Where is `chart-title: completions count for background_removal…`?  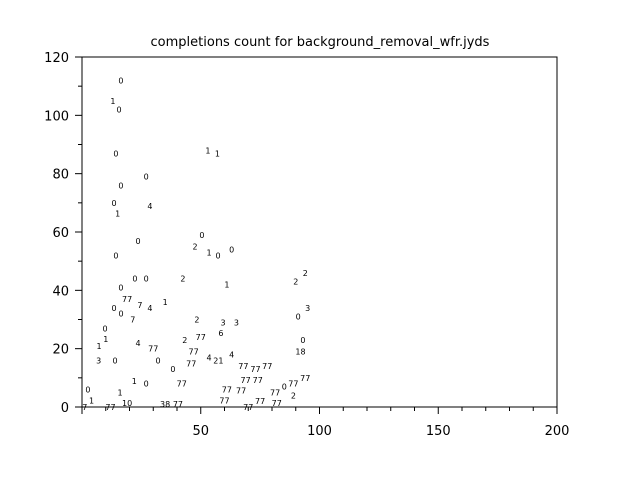 chart-title: completions count for background_removal… is located at coordinates (320, 42).